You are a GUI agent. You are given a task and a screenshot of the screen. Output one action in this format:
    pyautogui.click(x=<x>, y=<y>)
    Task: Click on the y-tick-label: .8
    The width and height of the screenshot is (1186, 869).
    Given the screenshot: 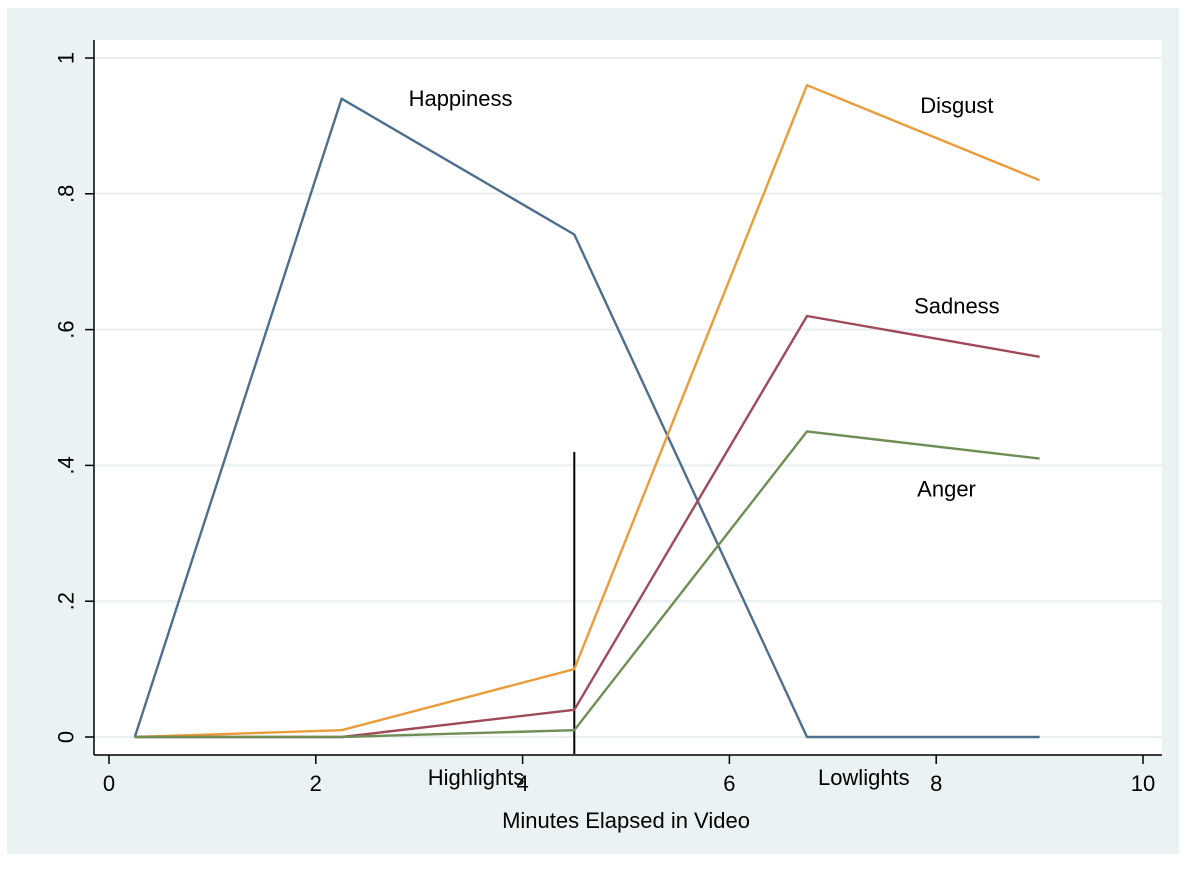 What is the action you would take?
    pyautogui.click(x=66, y=194)
    